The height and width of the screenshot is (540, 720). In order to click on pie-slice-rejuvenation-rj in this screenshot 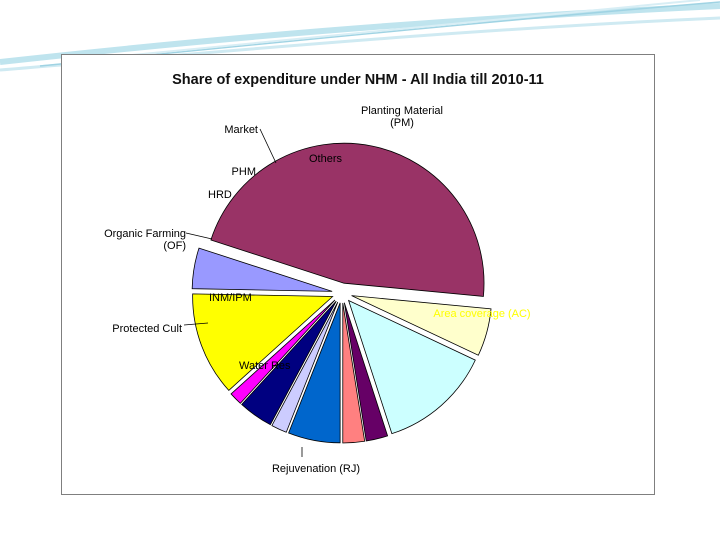, I will do `click(421, 325)`.